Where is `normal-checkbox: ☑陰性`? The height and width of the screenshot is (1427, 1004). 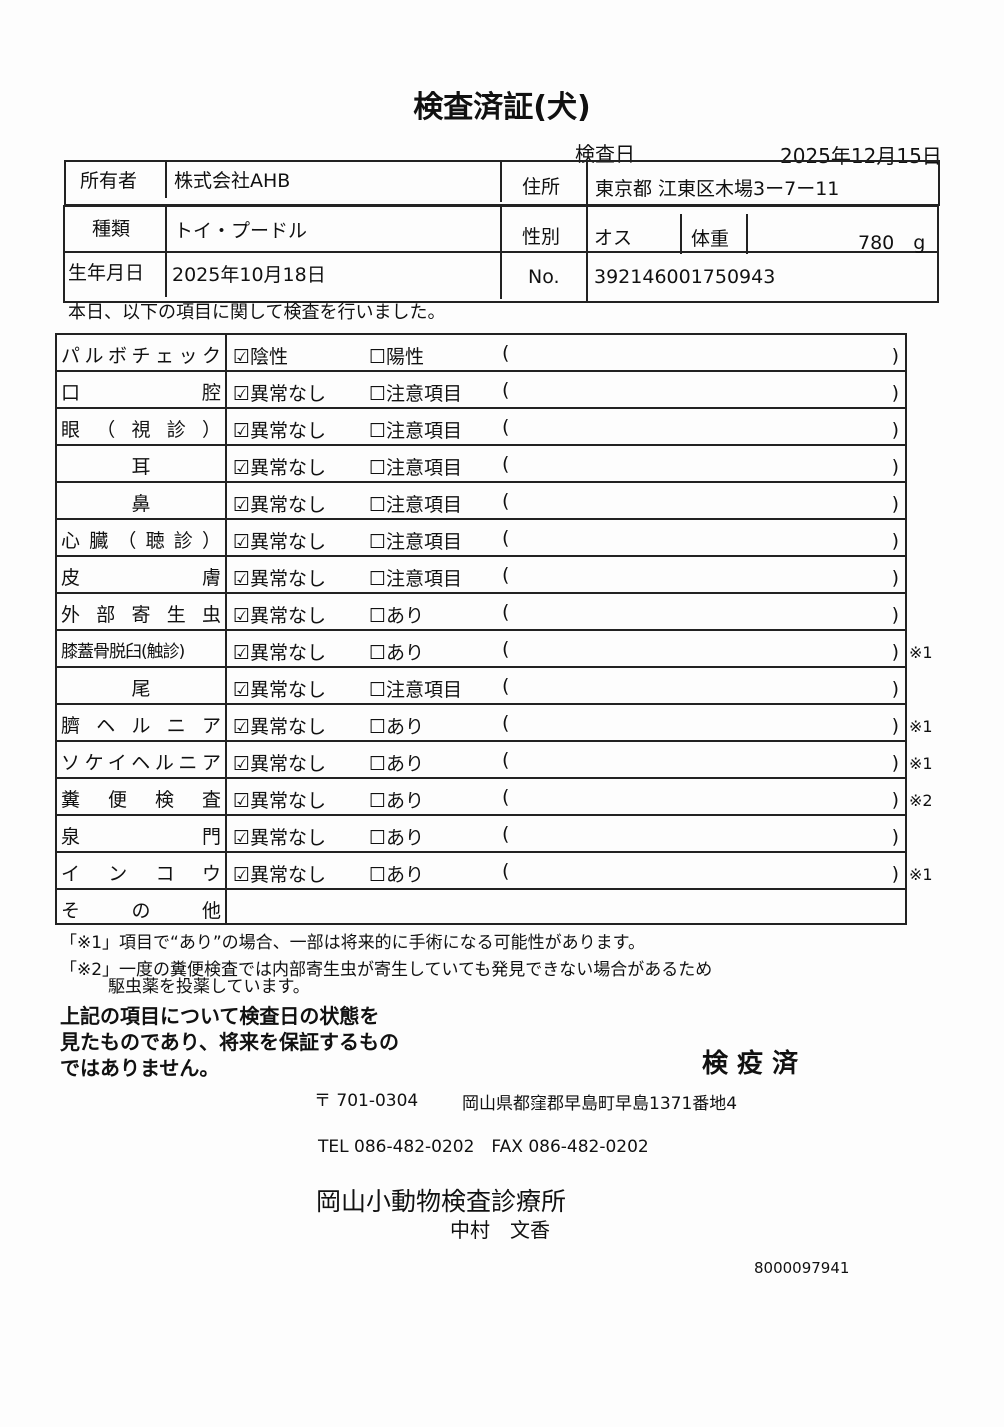
normal-checkbox: ☑陰性 is located at coordinates (261, 357).